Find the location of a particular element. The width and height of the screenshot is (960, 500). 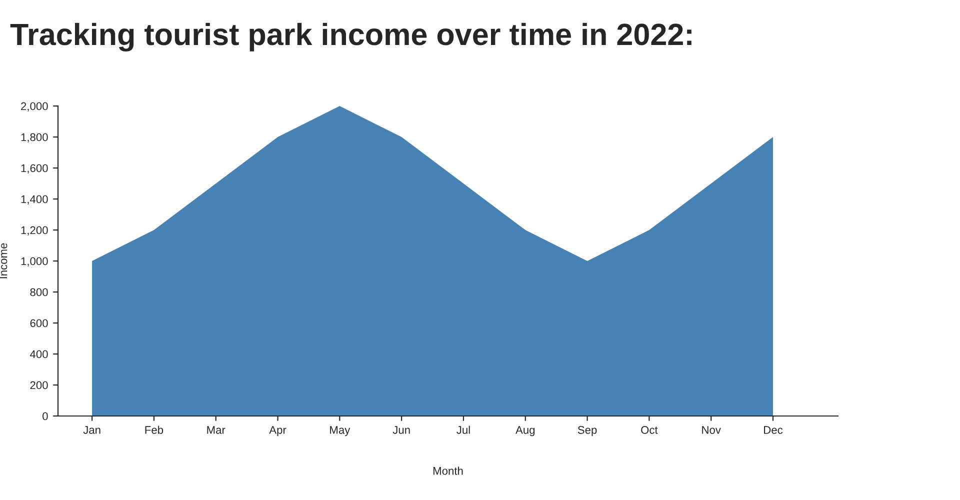

y-tick-label: 200 is located at coordinates (39, 385).